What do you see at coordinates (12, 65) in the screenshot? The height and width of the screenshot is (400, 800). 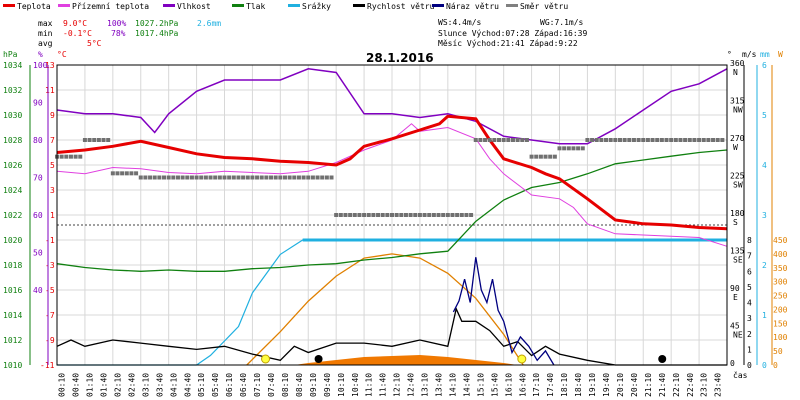 I see `hpa-tick-label: 1034` at bounding box center [12, 65].